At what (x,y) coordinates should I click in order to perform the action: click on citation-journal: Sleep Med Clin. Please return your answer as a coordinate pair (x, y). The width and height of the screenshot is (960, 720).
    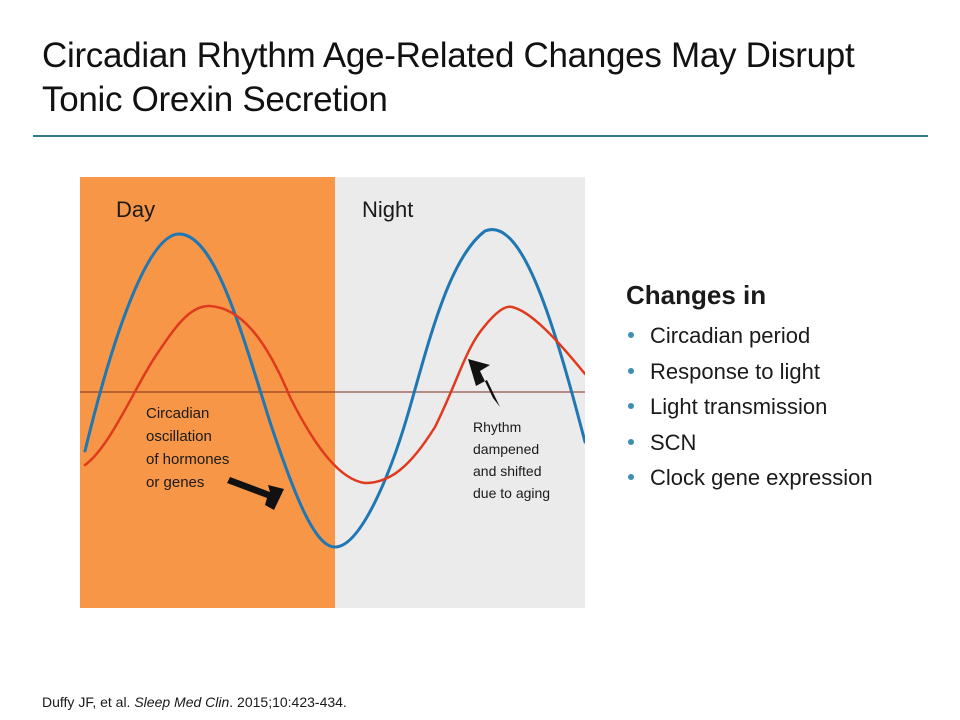
    Looking at the image, I should click on (182, 702).